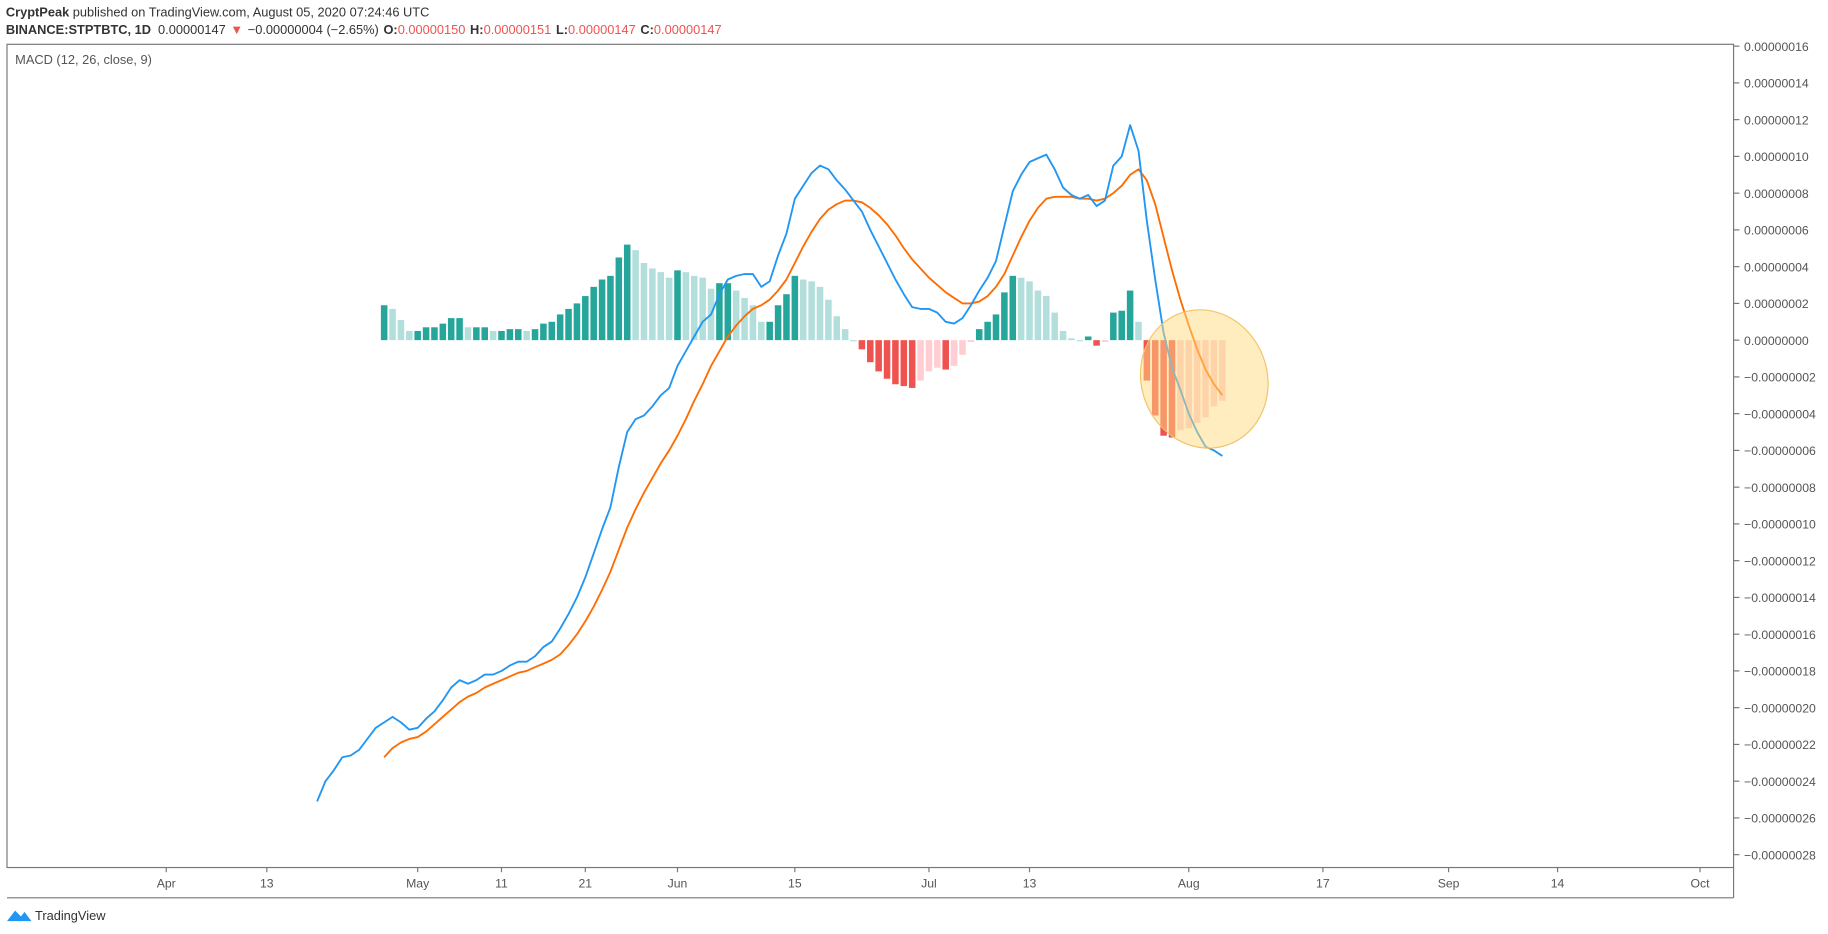 Image resolution: width=1828 pixels, height=934 pixels. I want to click on y-tick-label: −0.00000012, so click(1780, 561).